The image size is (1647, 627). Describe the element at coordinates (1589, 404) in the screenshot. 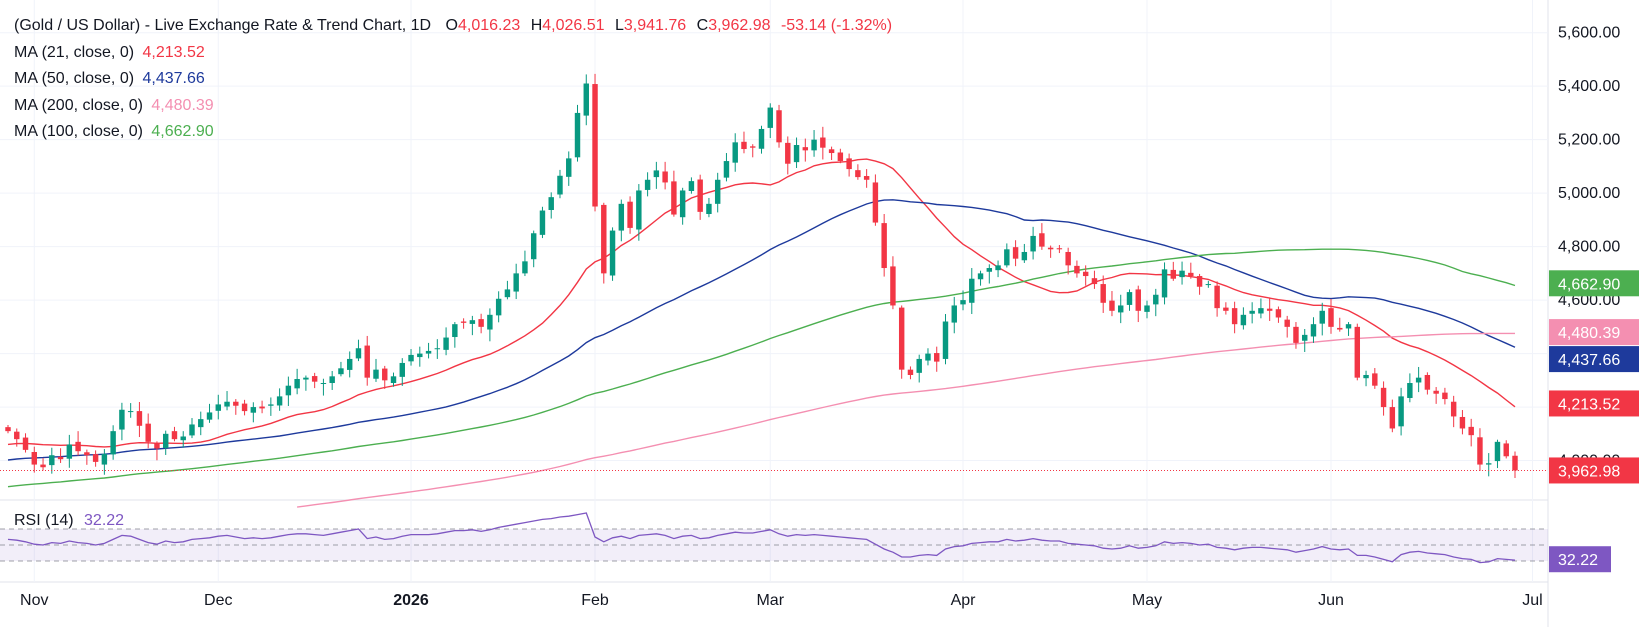

I see `ma21-price-tag-text: 4,213.52` at that location.